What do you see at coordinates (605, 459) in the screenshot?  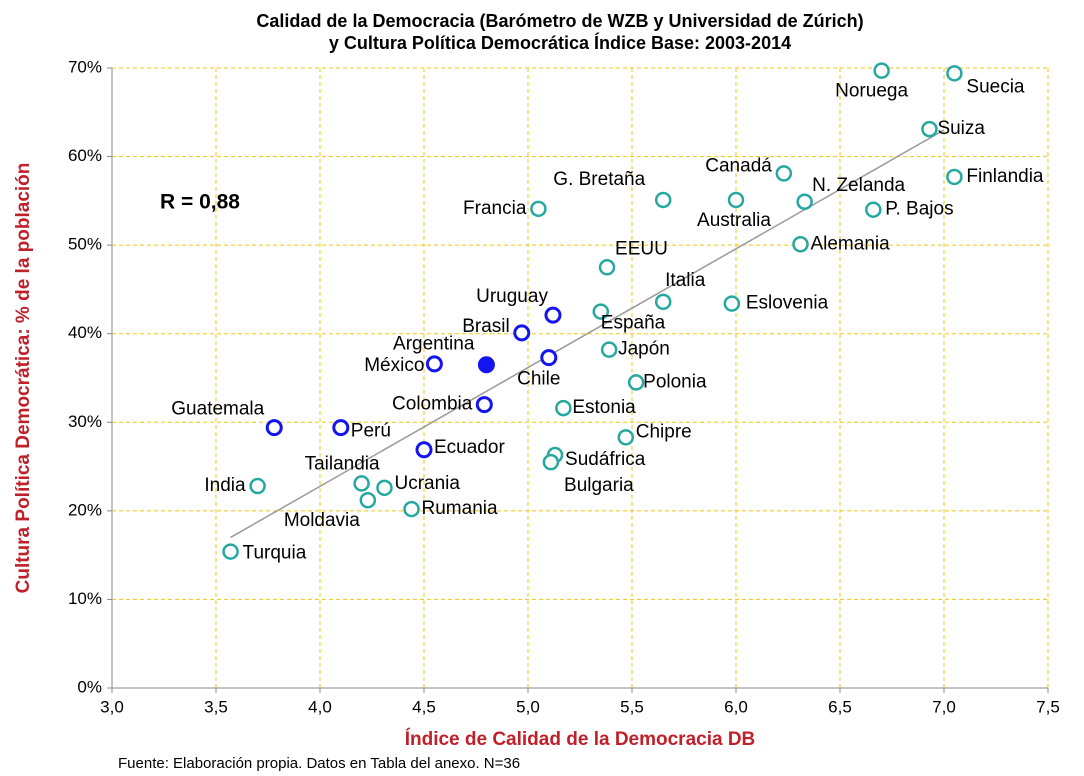 I see `point-label: Sudáfrica` at bounding box center [605, 459].